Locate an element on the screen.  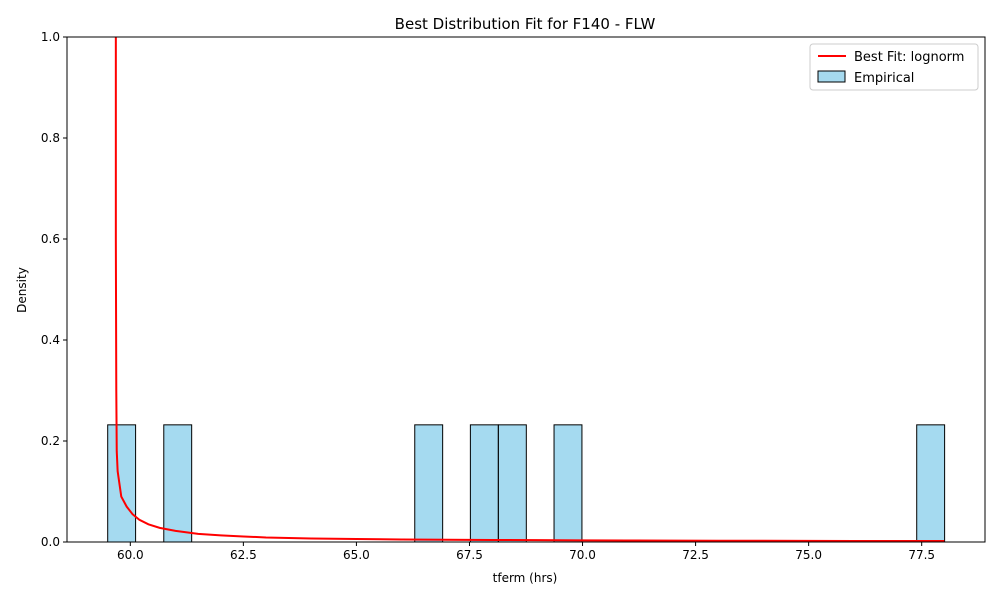
legend: Best Fit: lognorm Empirical is located at coordinates (894, 67).